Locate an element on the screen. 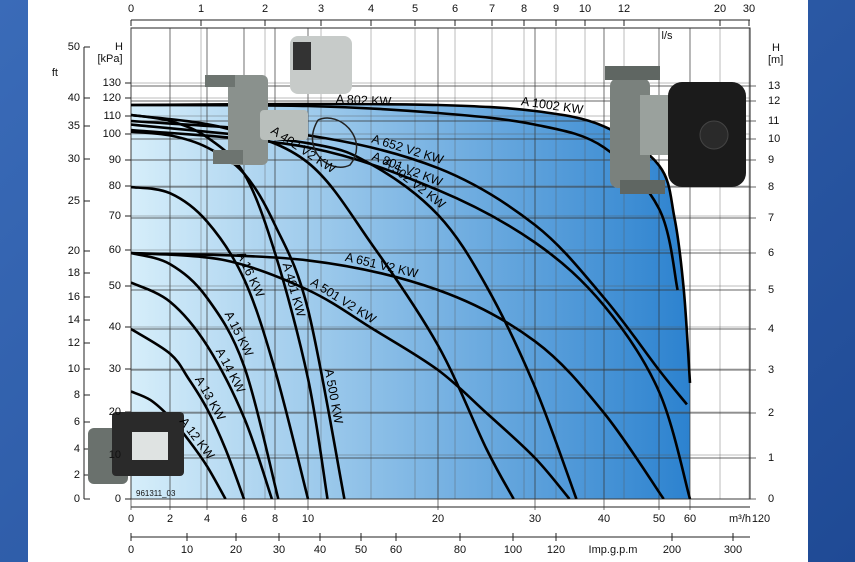  x2-tick-label: 1 is located at coordinates (201, 9).